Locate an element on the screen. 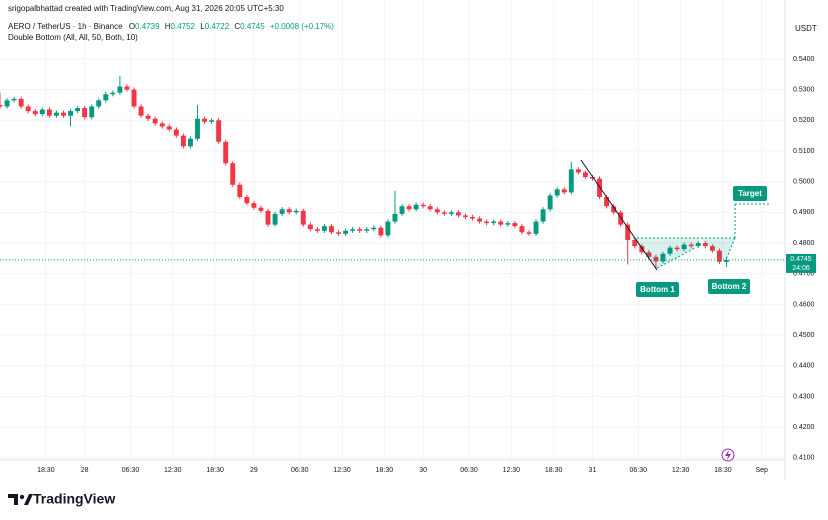 The height and width of the screenshot is (520, 828). x-tick-label: 12:30 is located at coordinates (173, 470).